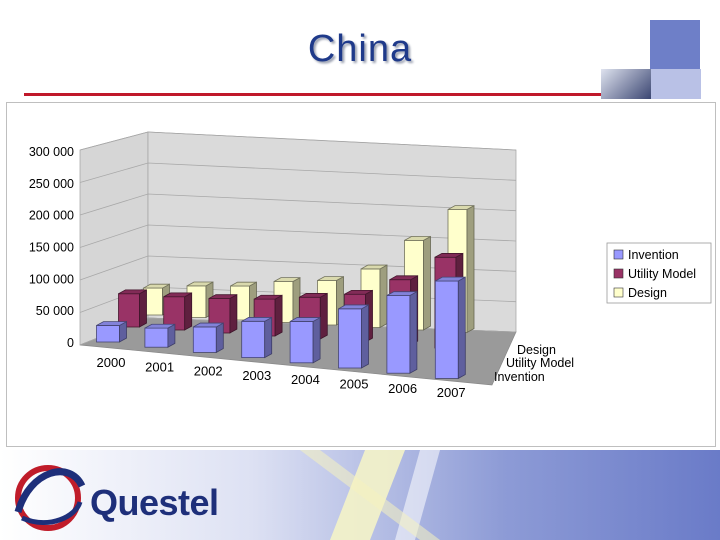  What do you see at coordinates (354, 94) in the screenshot?
I see `title-underline` at bounding box center [354, 94].